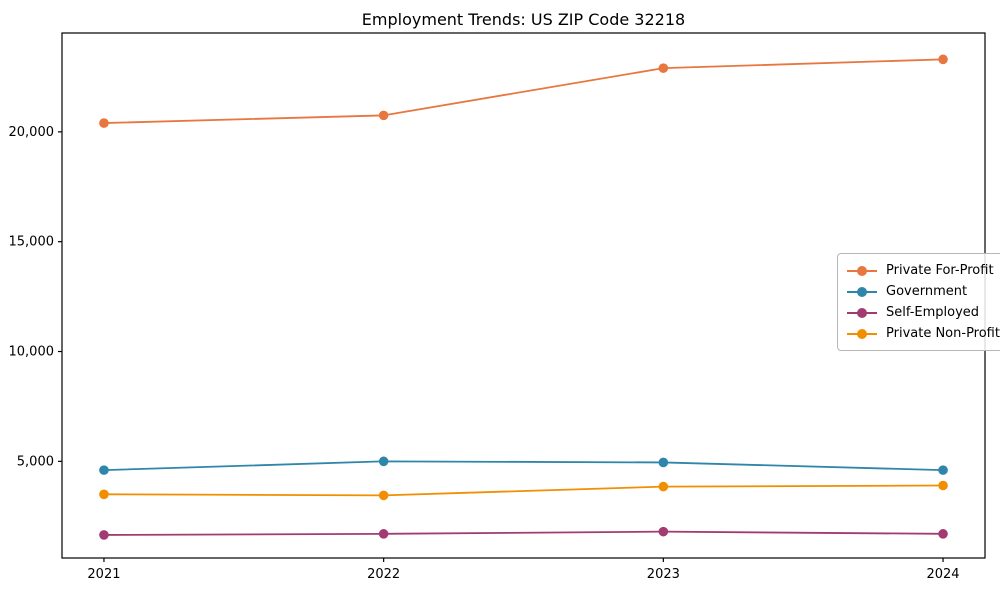 This screenshot has height=600, width=1000. What do you see at coordinates (523, 91) in the screenshot?
I see `series-line-private-for-profit` at bounding box center [523, 91].